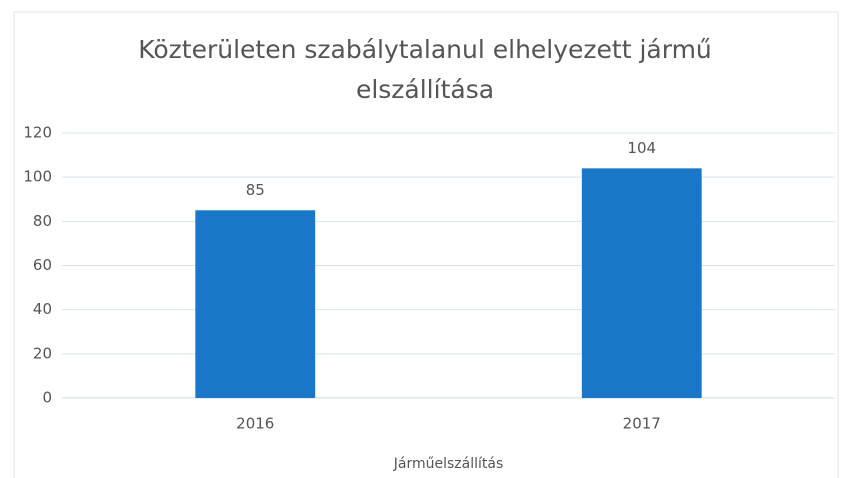 This screenshot has width=845, height=478. What do you see at coordinates (42, 309) in the screenshot?
I see `y-tick-label: 40` at bounding box center [42, 309].